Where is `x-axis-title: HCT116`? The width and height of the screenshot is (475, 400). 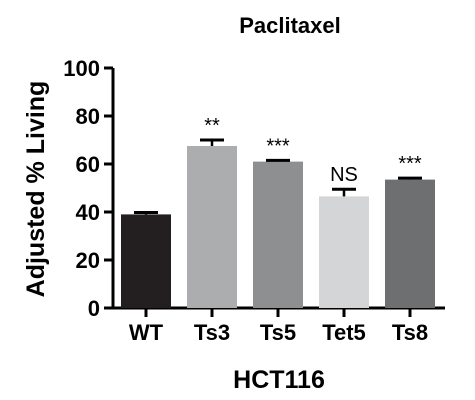 x-axis-title: HCT116 is located at coordinates (279, 380).